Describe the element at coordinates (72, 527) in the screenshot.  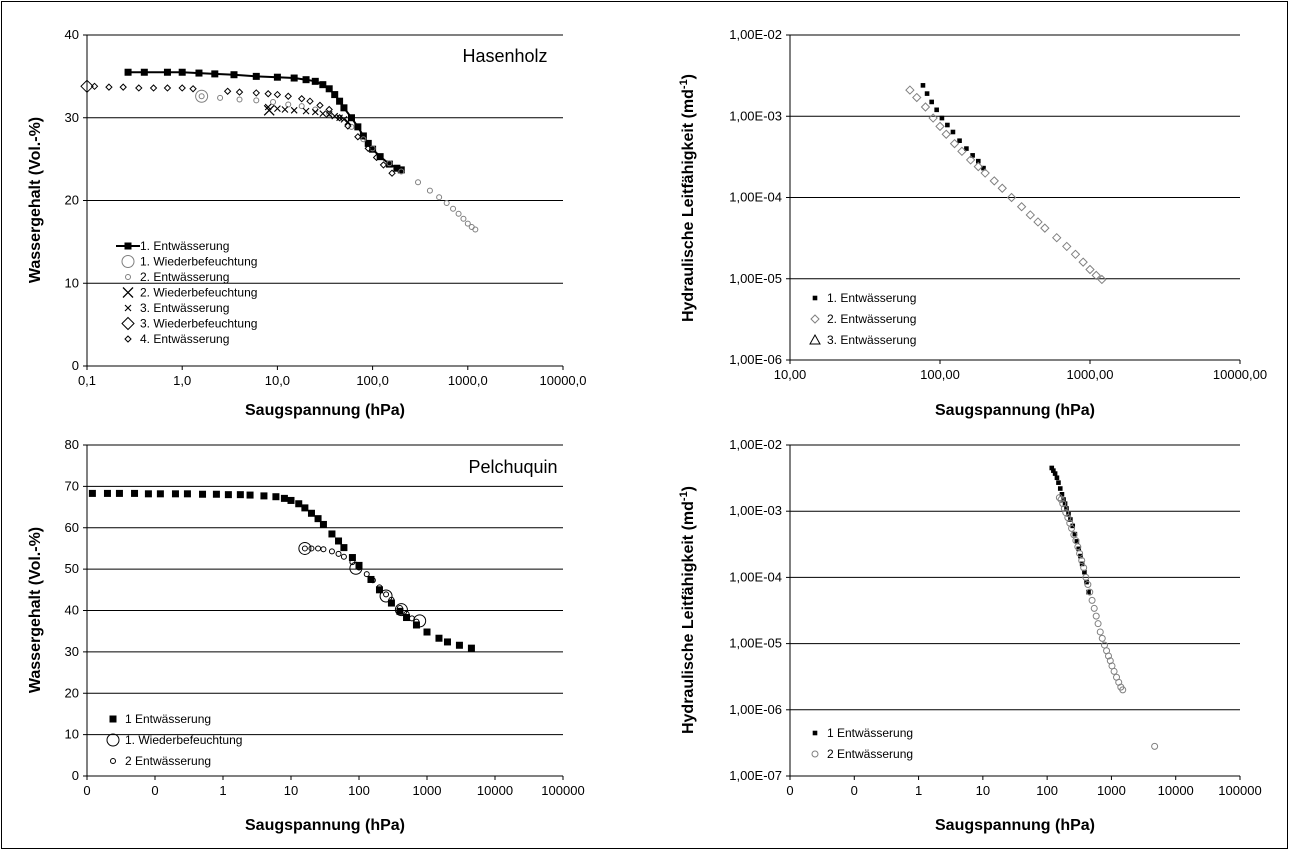
I see `y-tick-label: 60` at that location.